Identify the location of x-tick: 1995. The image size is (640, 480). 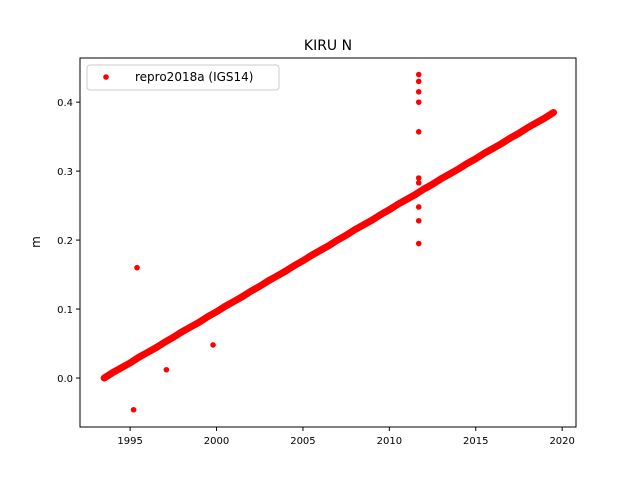
(130, 437).